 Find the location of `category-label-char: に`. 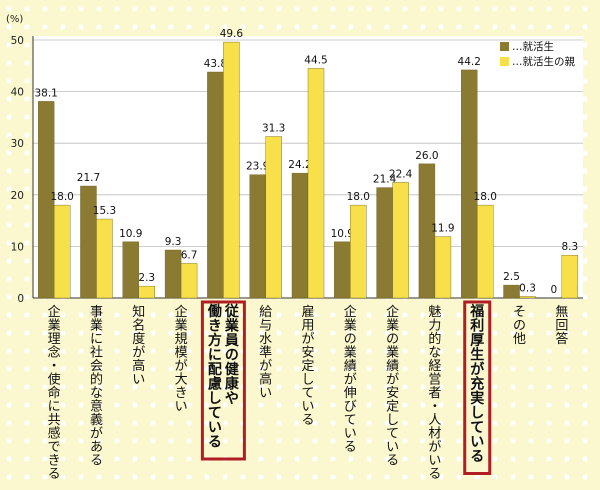

category-label-char: に is located at coordinates (54, 407).